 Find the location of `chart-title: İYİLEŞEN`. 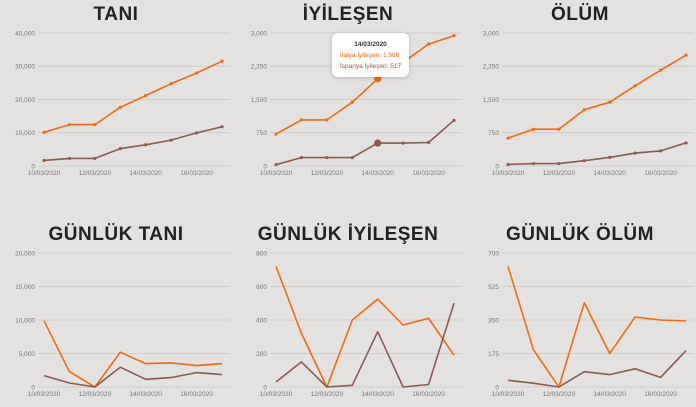

chart-title: İYİLEŞEN is located at coordinates (348, 14).